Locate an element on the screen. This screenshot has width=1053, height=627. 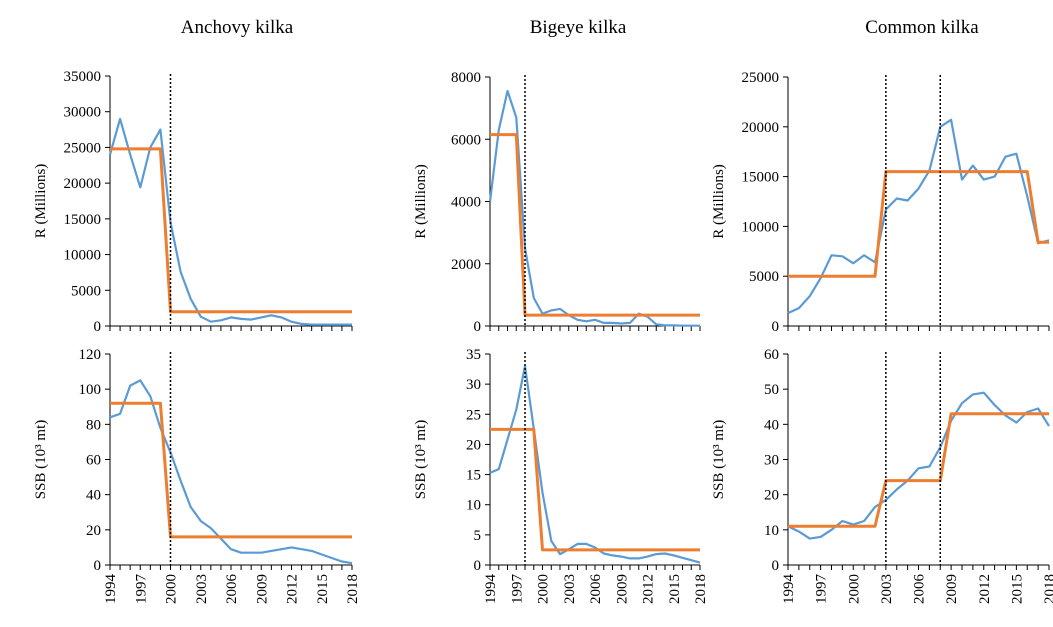
anchovy-kilka-ssb-y-tick-label: 60 is located at coordinates (93, 461).